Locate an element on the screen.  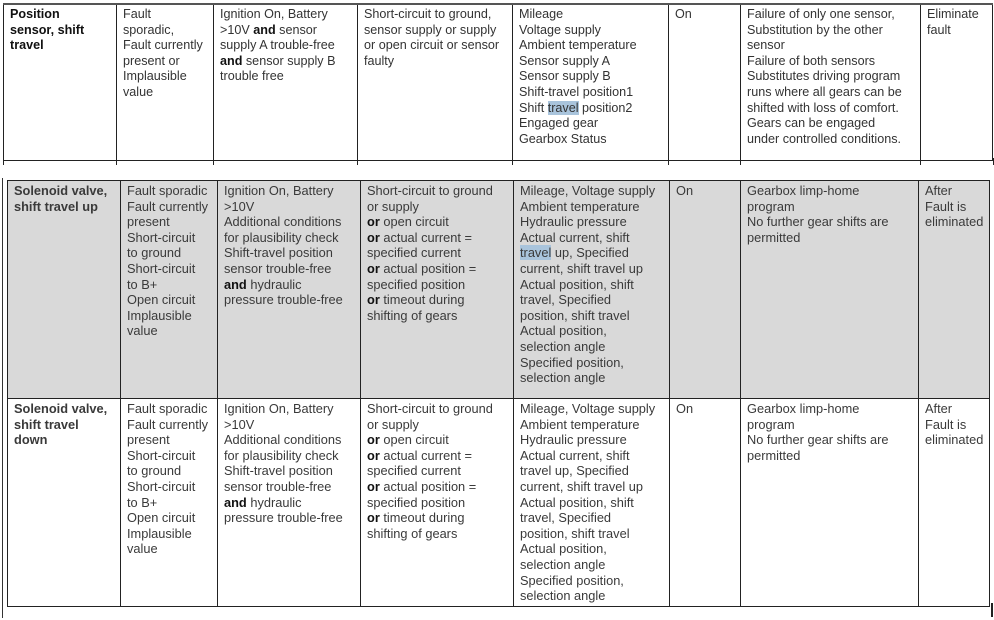
cell-reset: After Fault is eliminated is located at coordinates (954, 289).